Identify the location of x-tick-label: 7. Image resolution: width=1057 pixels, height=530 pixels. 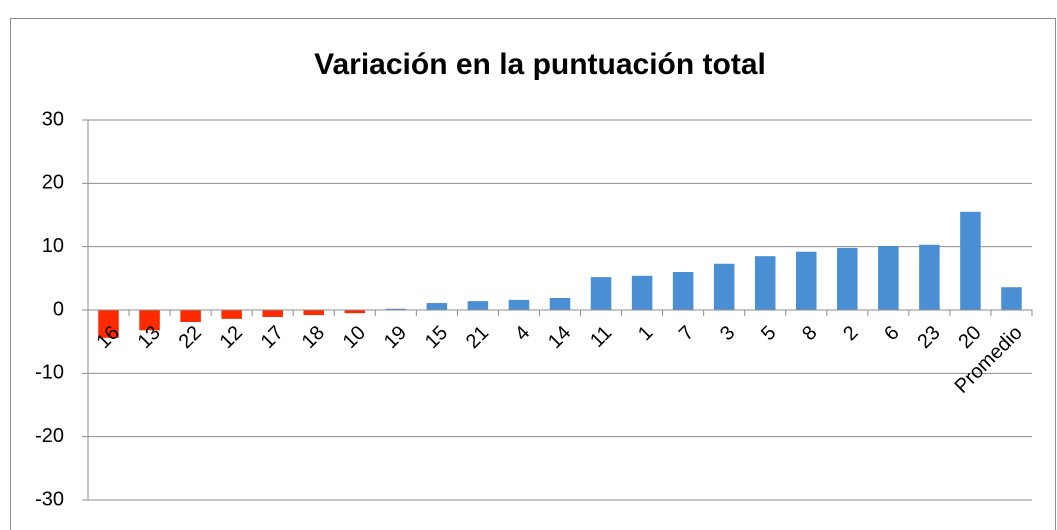
(686, 333).